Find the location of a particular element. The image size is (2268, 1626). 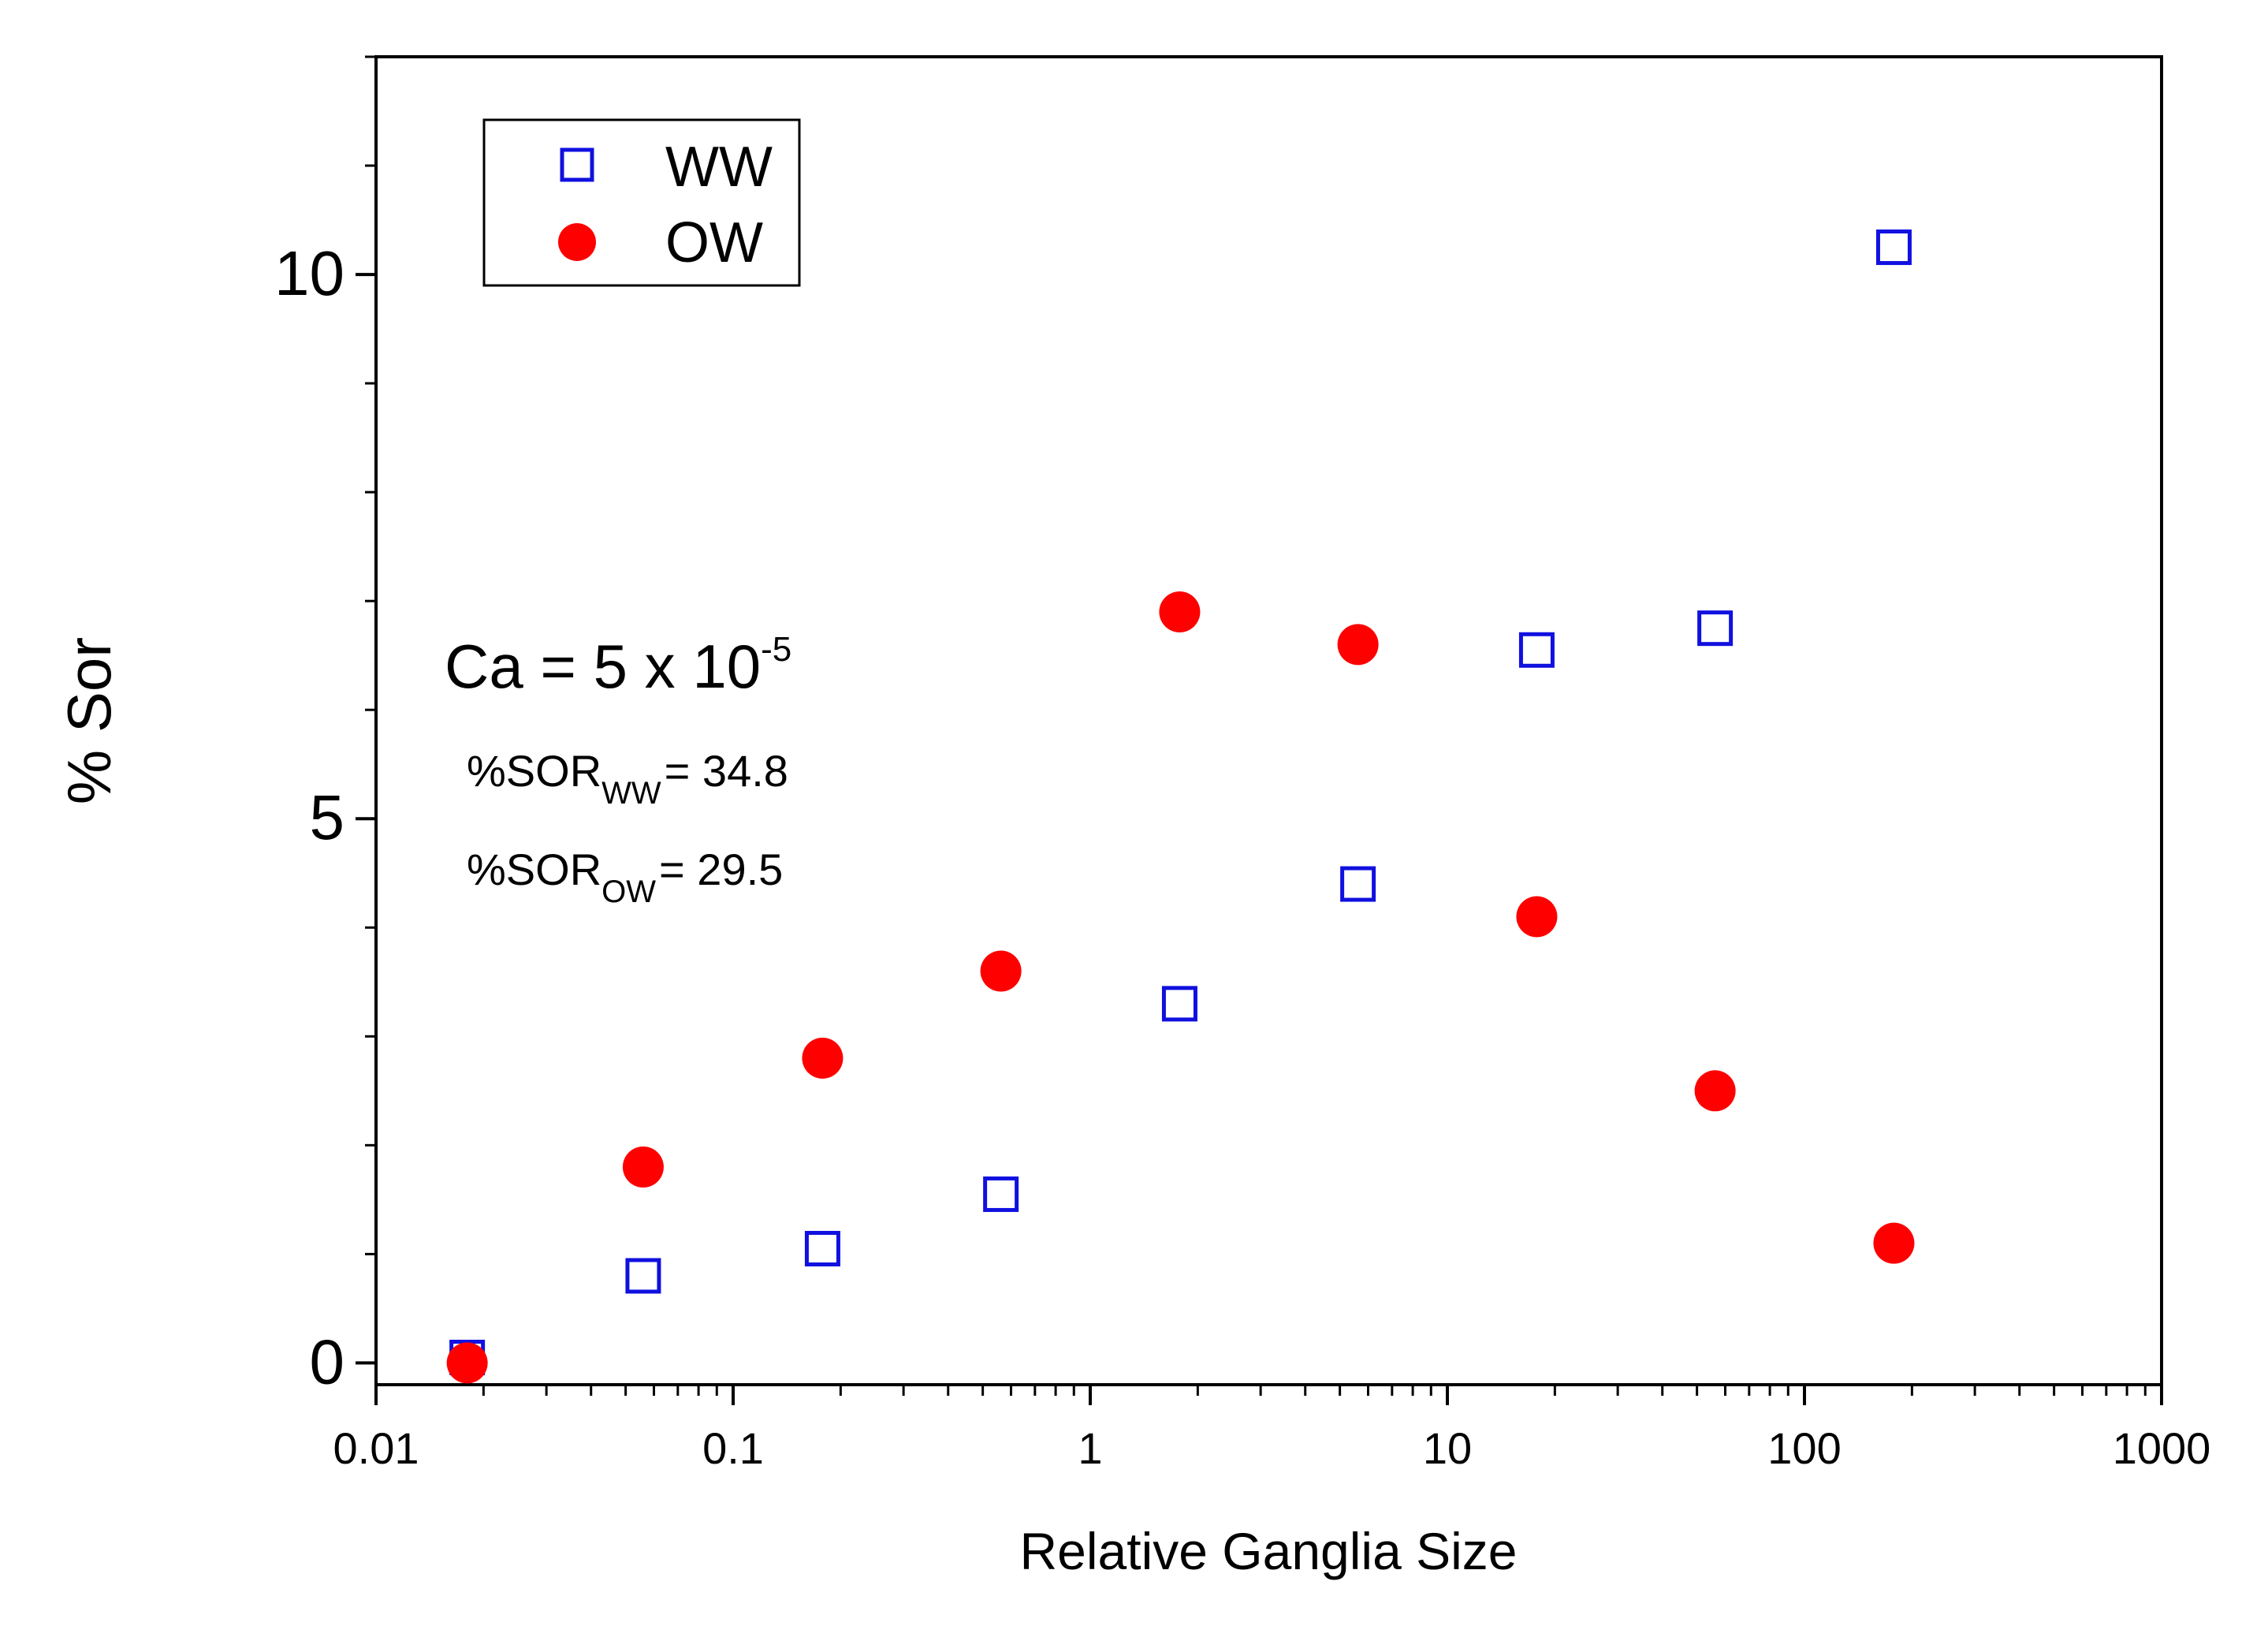

sor-ow-sub: OW is located at coordinates (628, 892).